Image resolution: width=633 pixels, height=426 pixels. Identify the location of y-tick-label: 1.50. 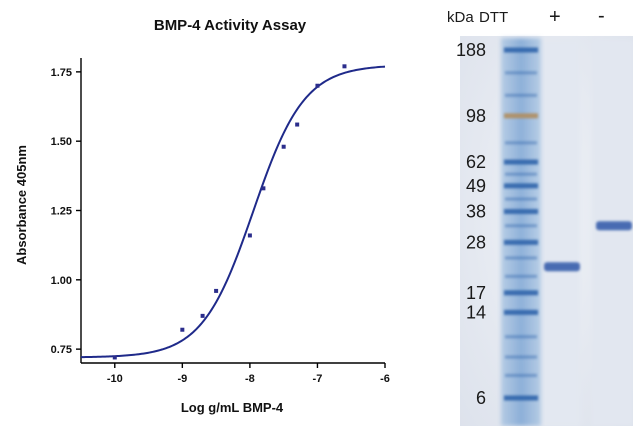
(61, 142).